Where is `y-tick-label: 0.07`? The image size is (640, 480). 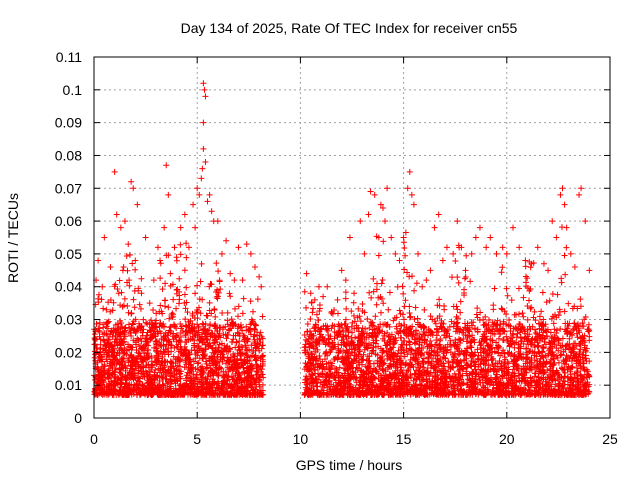
y-tick-label: 0.07 is located at coordinates (68, 188).